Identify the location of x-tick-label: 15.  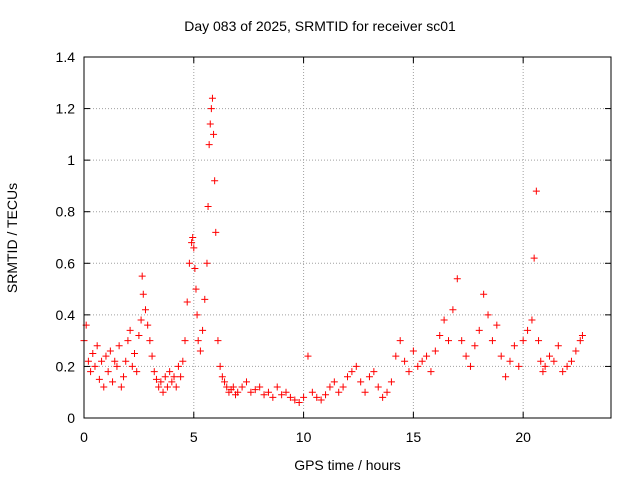
(414, 437).